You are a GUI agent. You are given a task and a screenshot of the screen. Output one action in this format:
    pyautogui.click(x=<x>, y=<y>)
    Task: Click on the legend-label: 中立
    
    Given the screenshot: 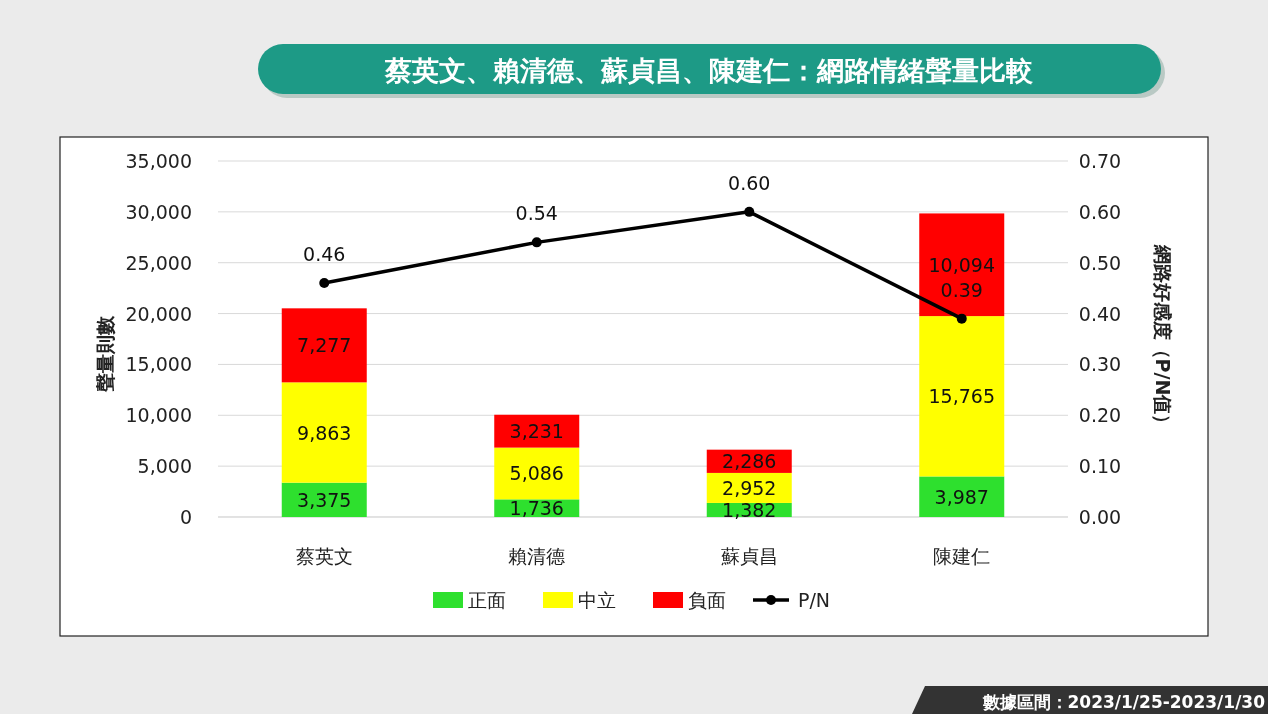 What is the action you would take?
    pyautogui.click(x=597, y=600)
    